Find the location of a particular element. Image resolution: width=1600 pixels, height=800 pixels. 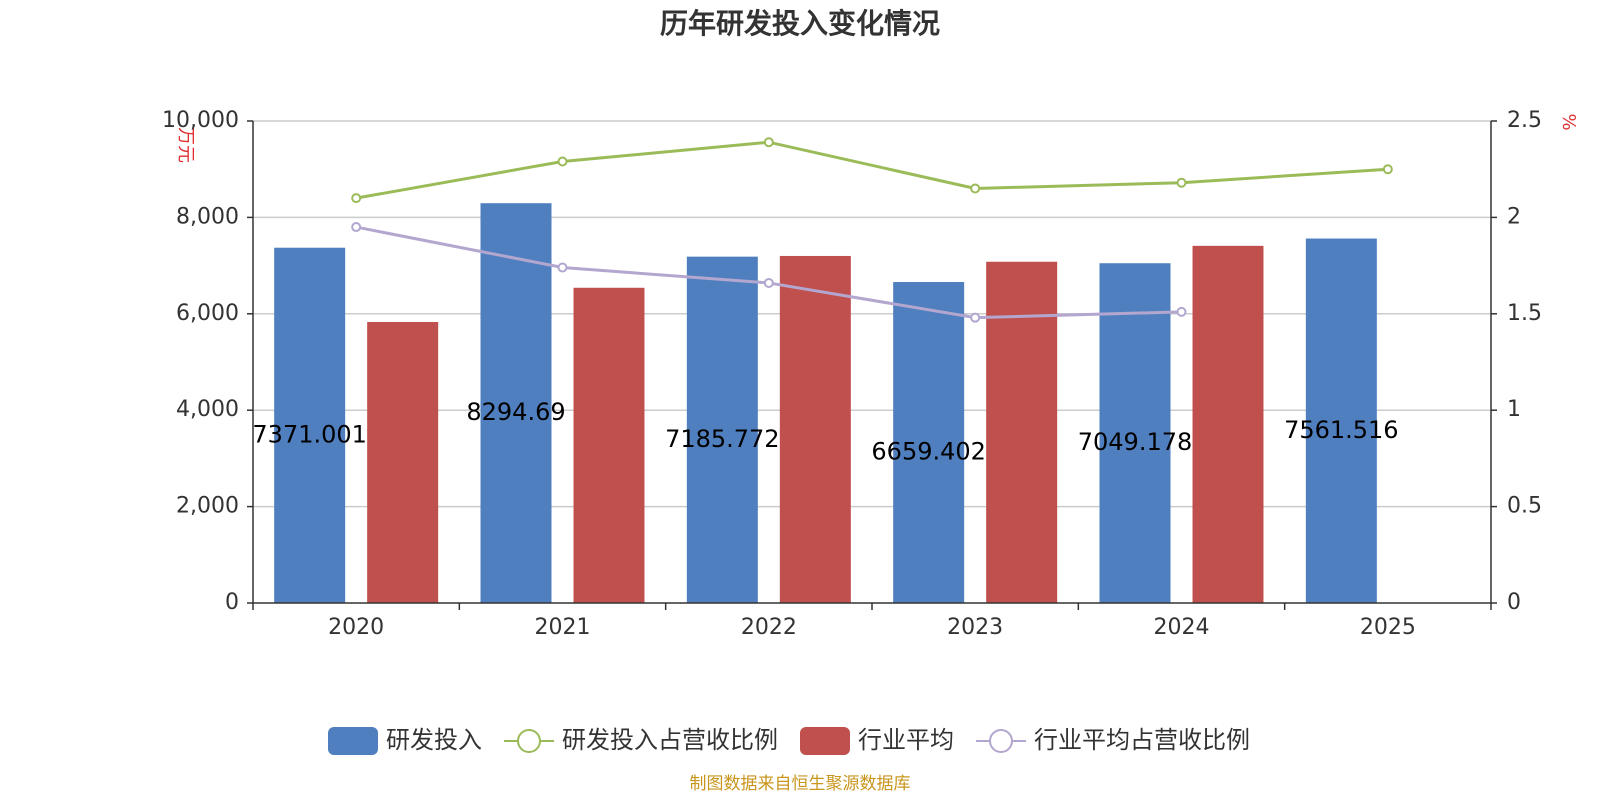

legend-label: 研发投入占营收比例 is located at coordinates (670, 740).